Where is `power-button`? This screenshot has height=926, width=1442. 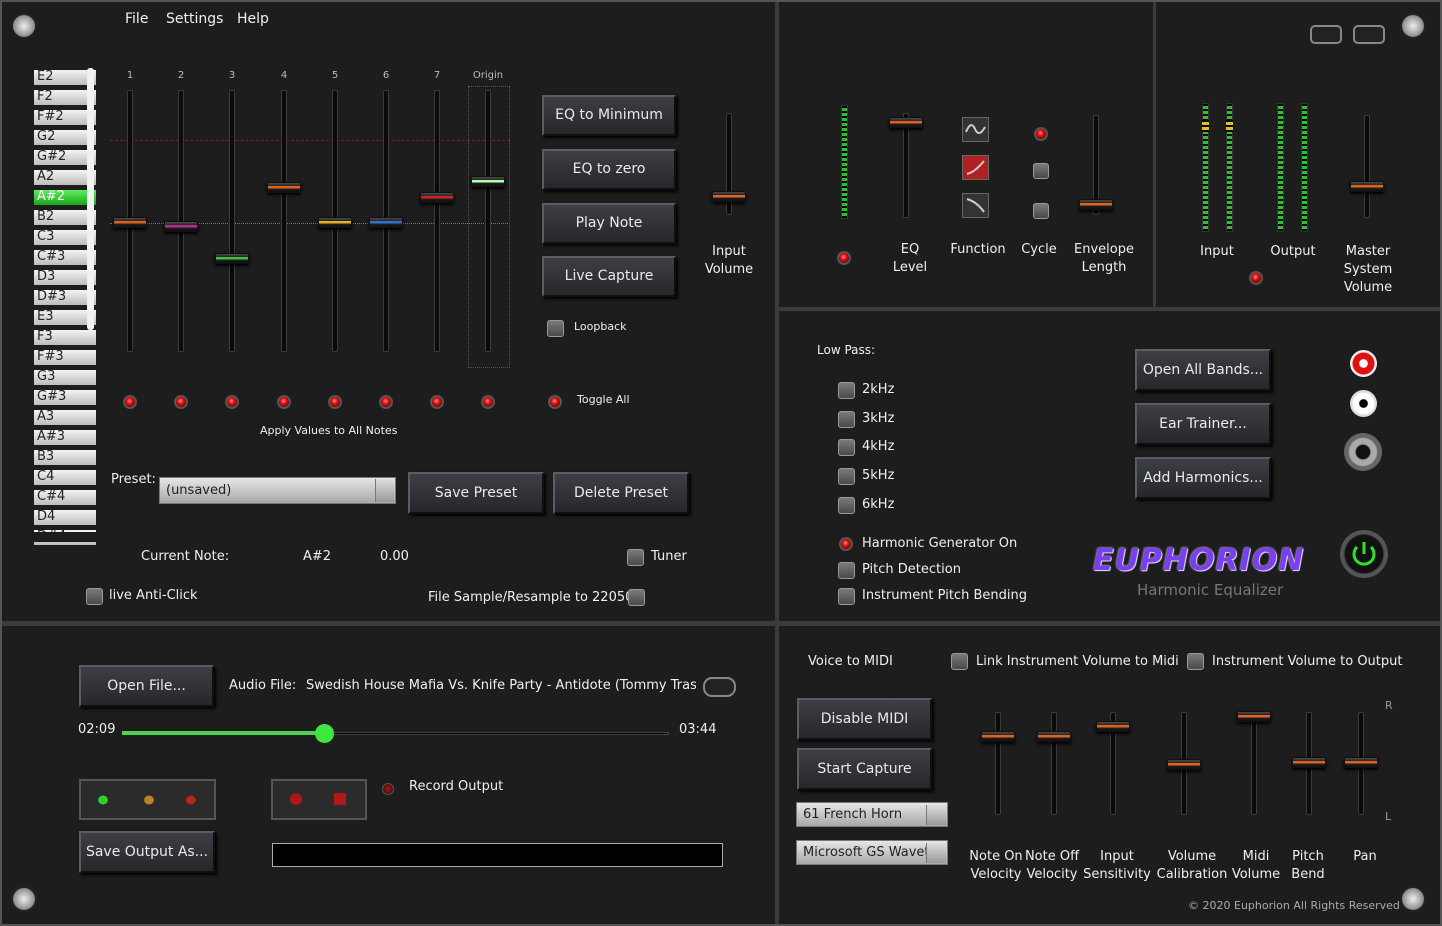
power-button is located at coordinates (1364, 554).